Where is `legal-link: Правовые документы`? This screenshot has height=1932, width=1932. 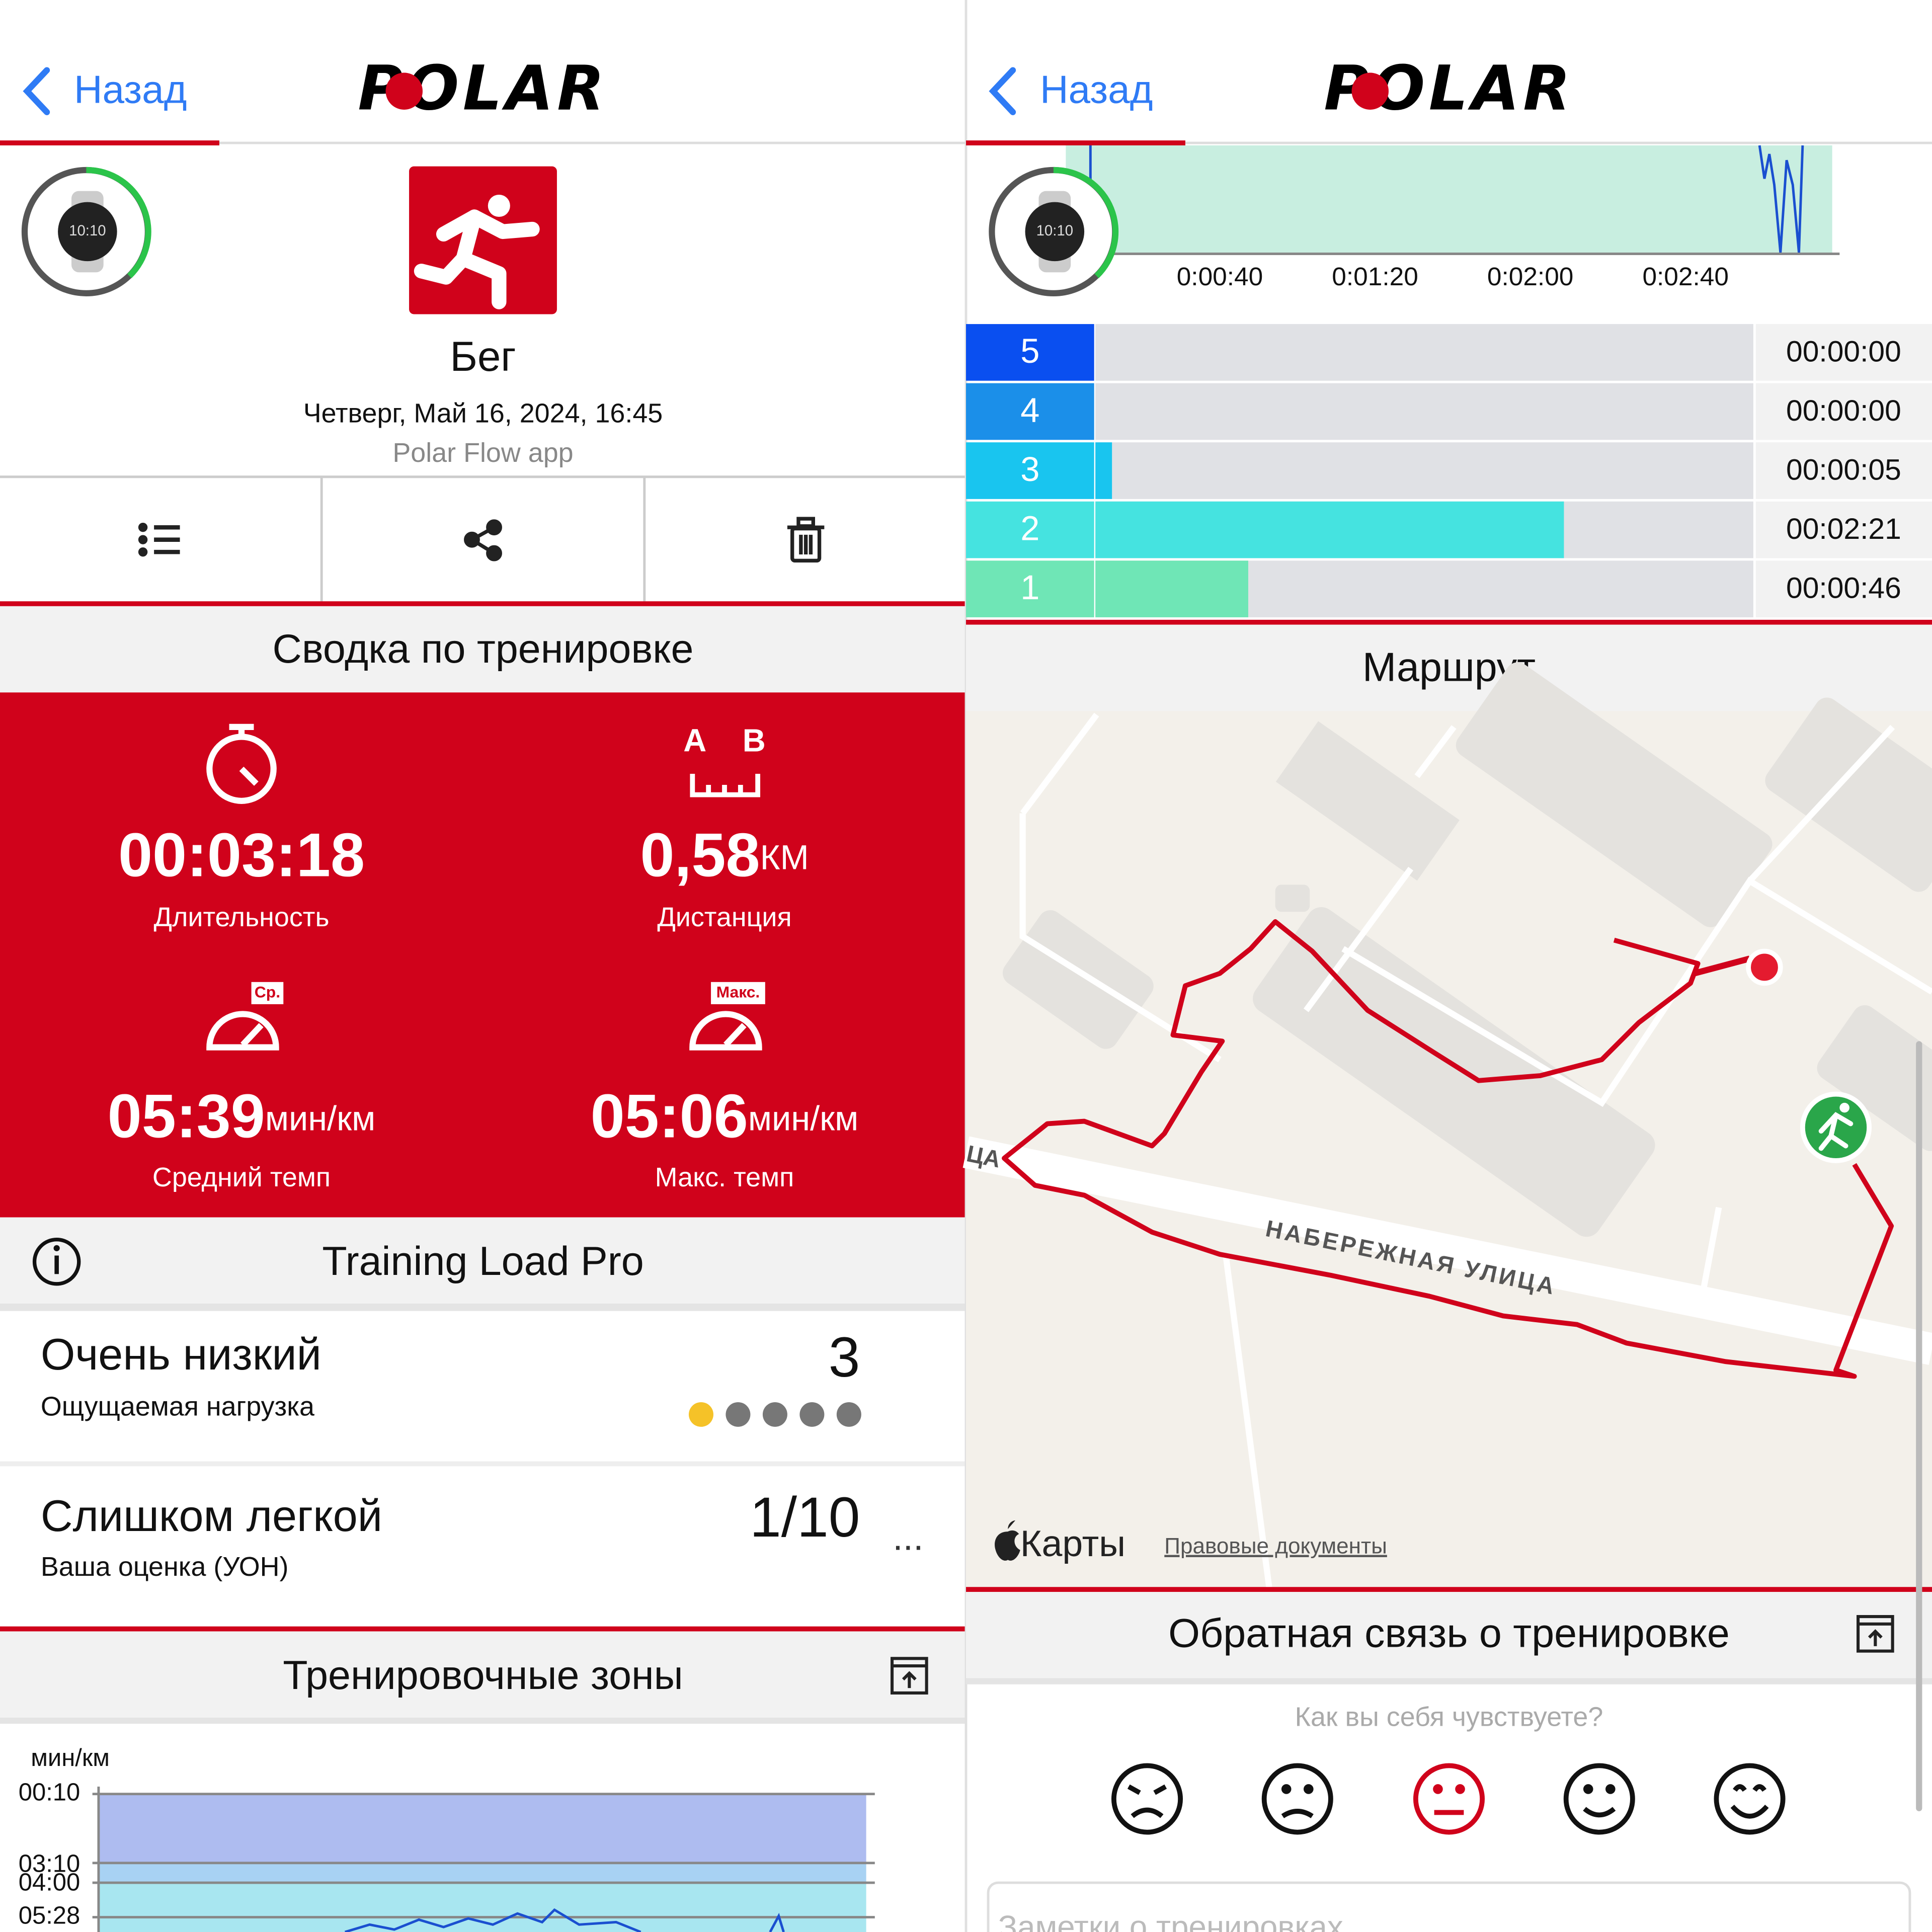
legal-link: Правовые документы is located at coordinates (1276, 1547).